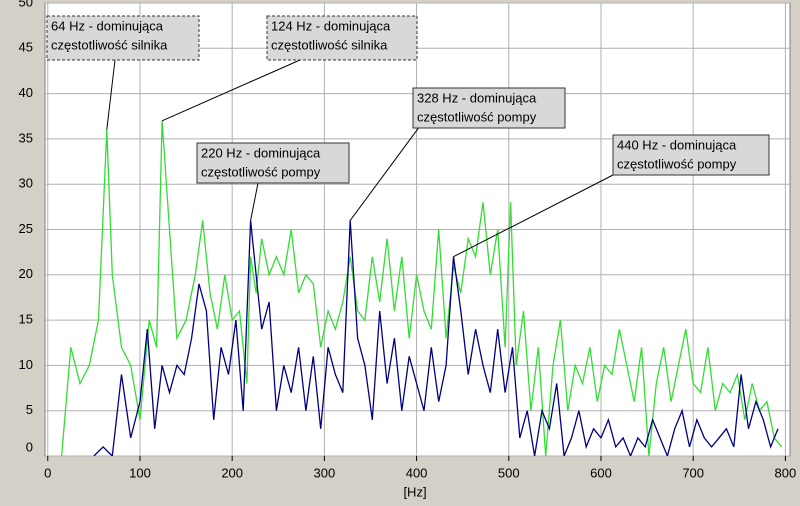 The width and height of the screenshot is (800, 506). Describe the element at coordinates (26, 273) in the screenshot. I see `y-tick-label: 20` at that location.